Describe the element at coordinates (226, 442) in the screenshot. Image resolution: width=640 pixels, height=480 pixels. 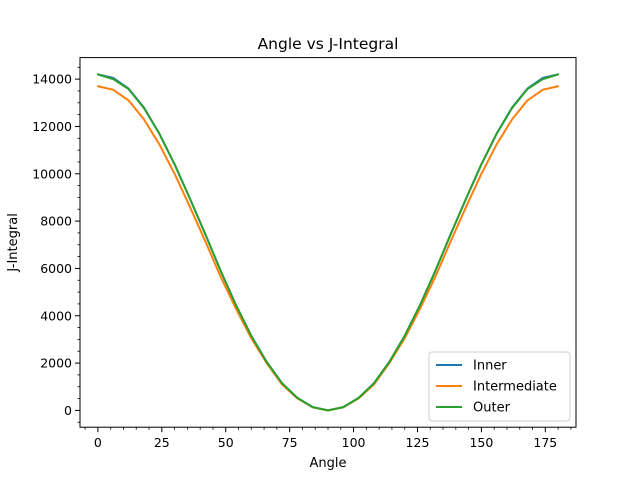
I see `x-tick-label: 50` at that location.